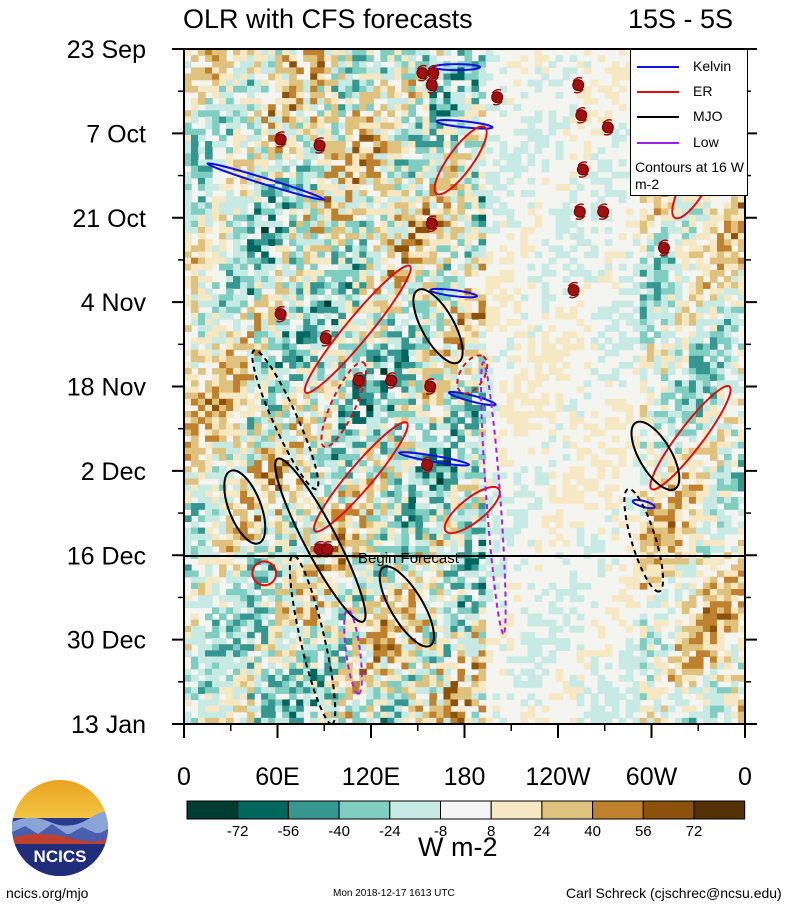 This screenshot has width=809, height=907. Describe the element at coordinates (109, 219) in the screenshot. I see `y-tick-label: 21 Oct` at that location.